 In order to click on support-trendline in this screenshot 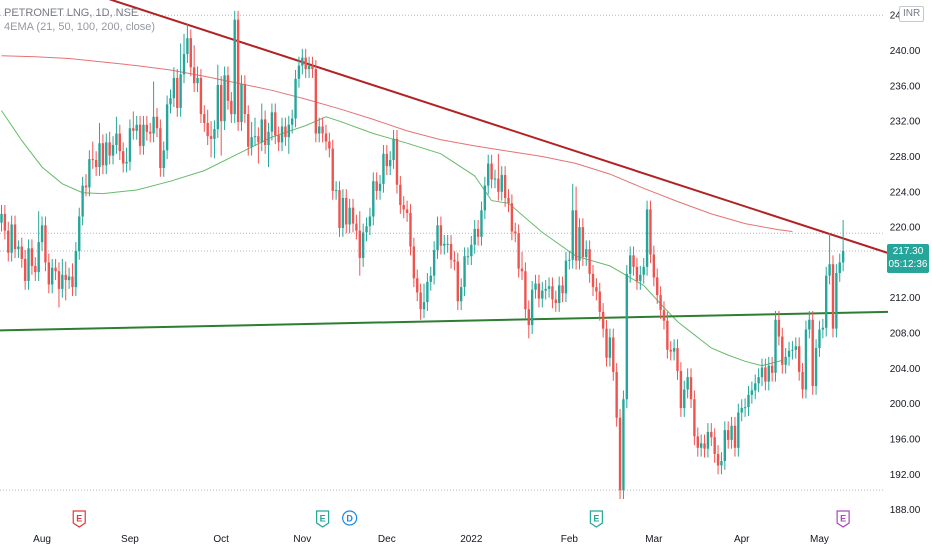, I will do `click(444, 321)`.